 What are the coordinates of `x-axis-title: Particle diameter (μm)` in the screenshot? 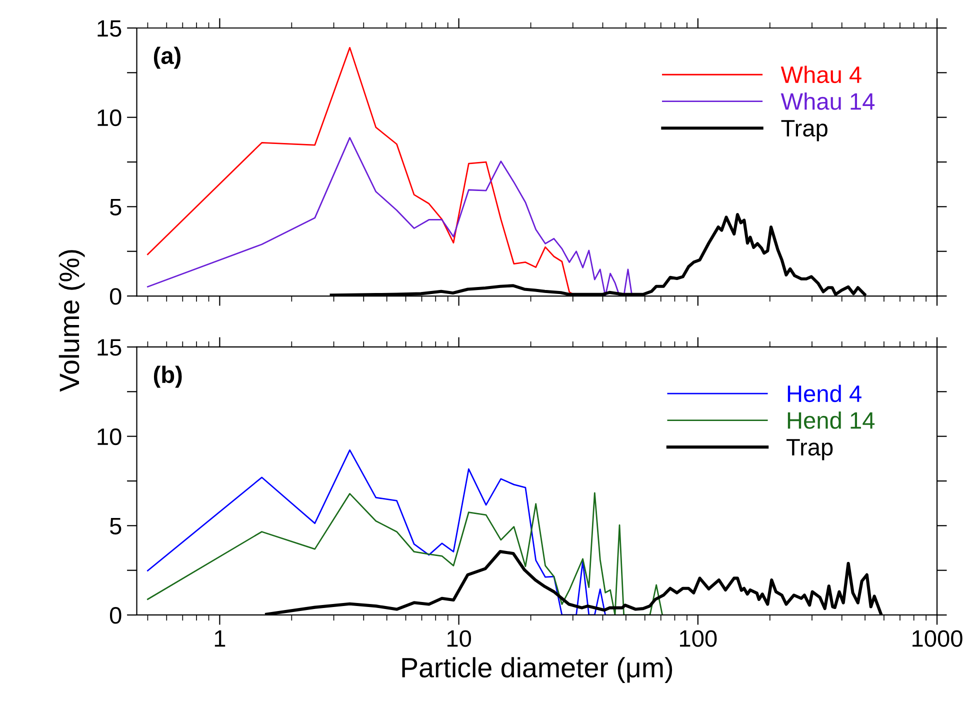 It's located at (537, 670).